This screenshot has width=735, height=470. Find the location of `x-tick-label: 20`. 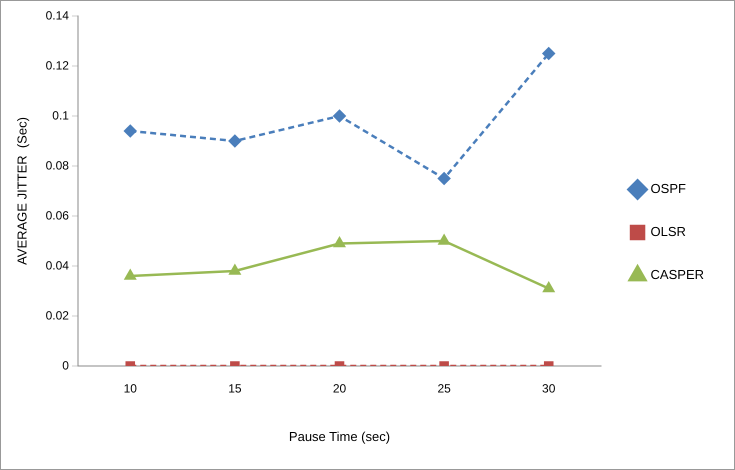

x-tick-label: 20 is located at coordinates (339, 389).